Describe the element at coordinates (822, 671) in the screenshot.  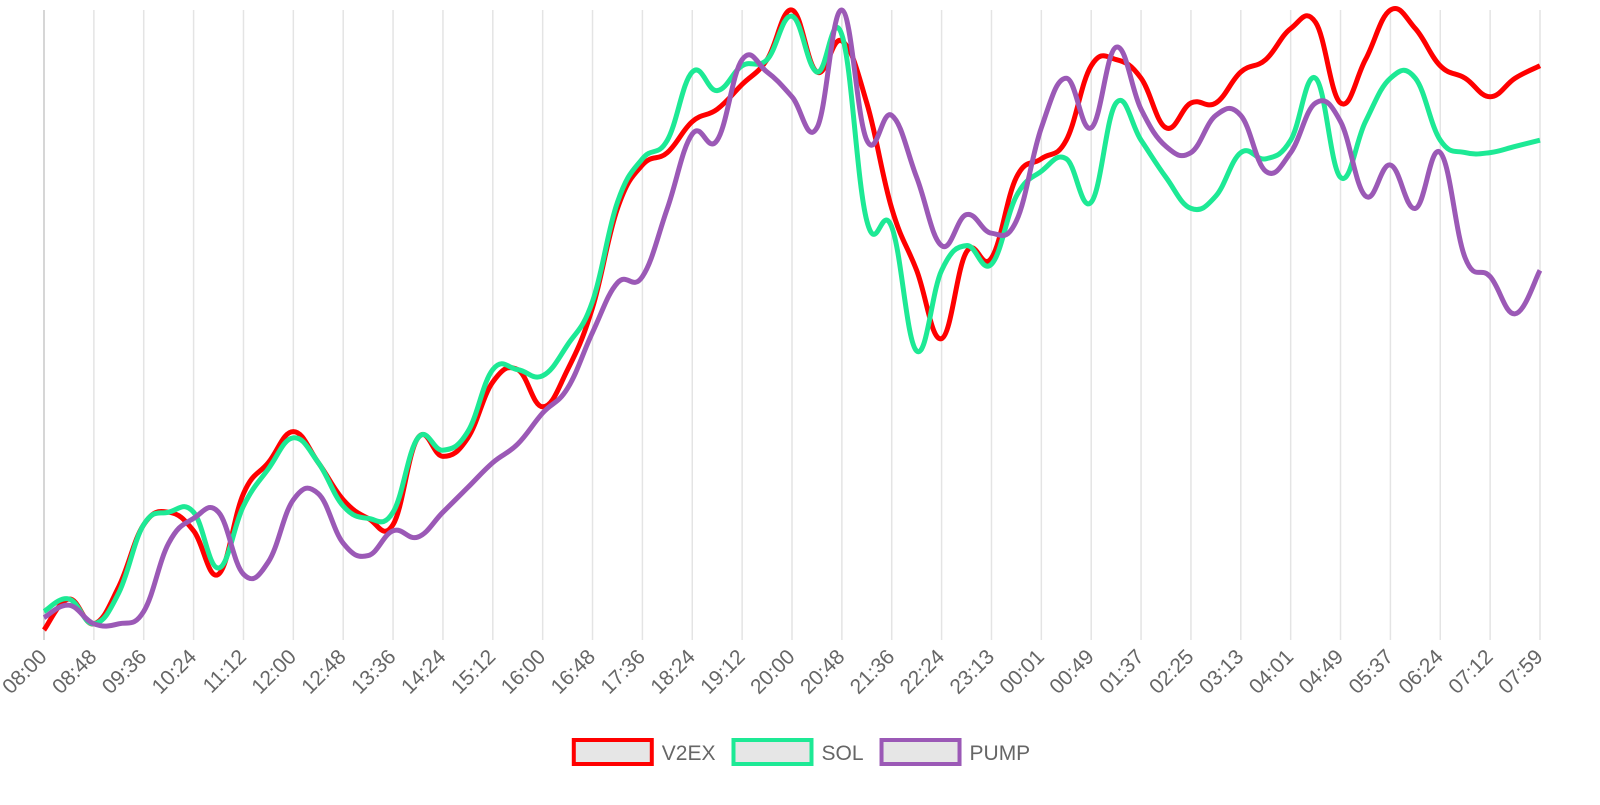
I see `x-tick-label: 20:48` at that location.